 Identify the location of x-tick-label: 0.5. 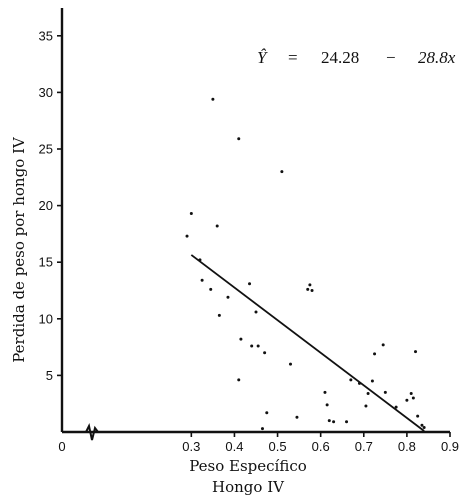
(278, 446).